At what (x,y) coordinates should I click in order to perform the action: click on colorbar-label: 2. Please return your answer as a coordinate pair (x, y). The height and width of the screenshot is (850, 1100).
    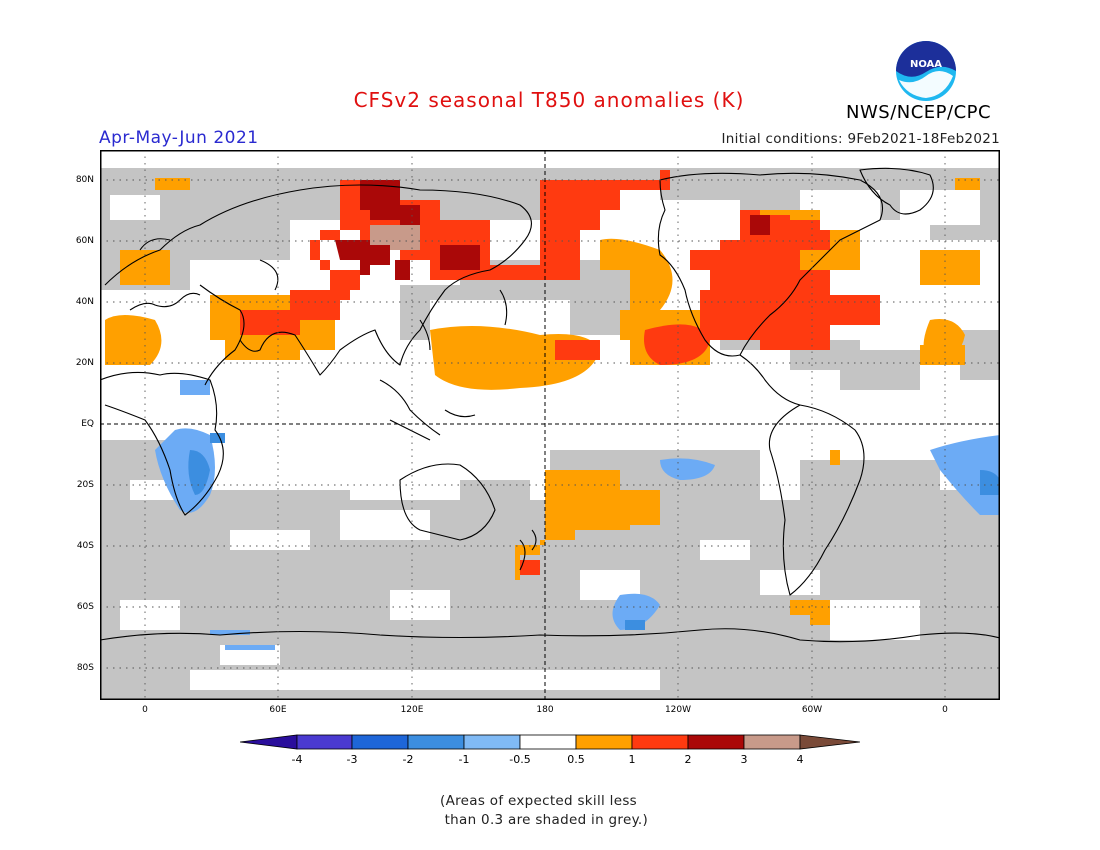
    Looking at the image, I should click on (688, 759).